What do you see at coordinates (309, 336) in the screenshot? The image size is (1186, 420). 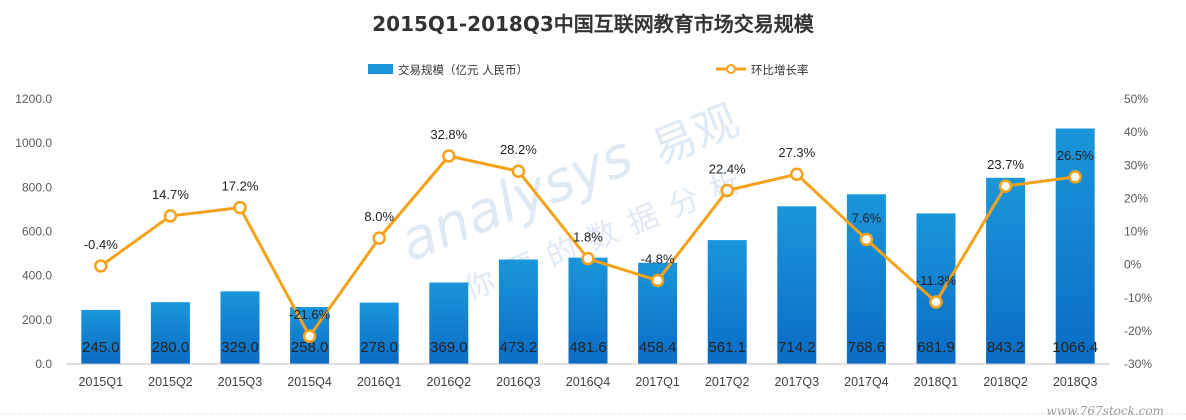 I see `growth-point-2015Q4` at bounding box center [309, 336].